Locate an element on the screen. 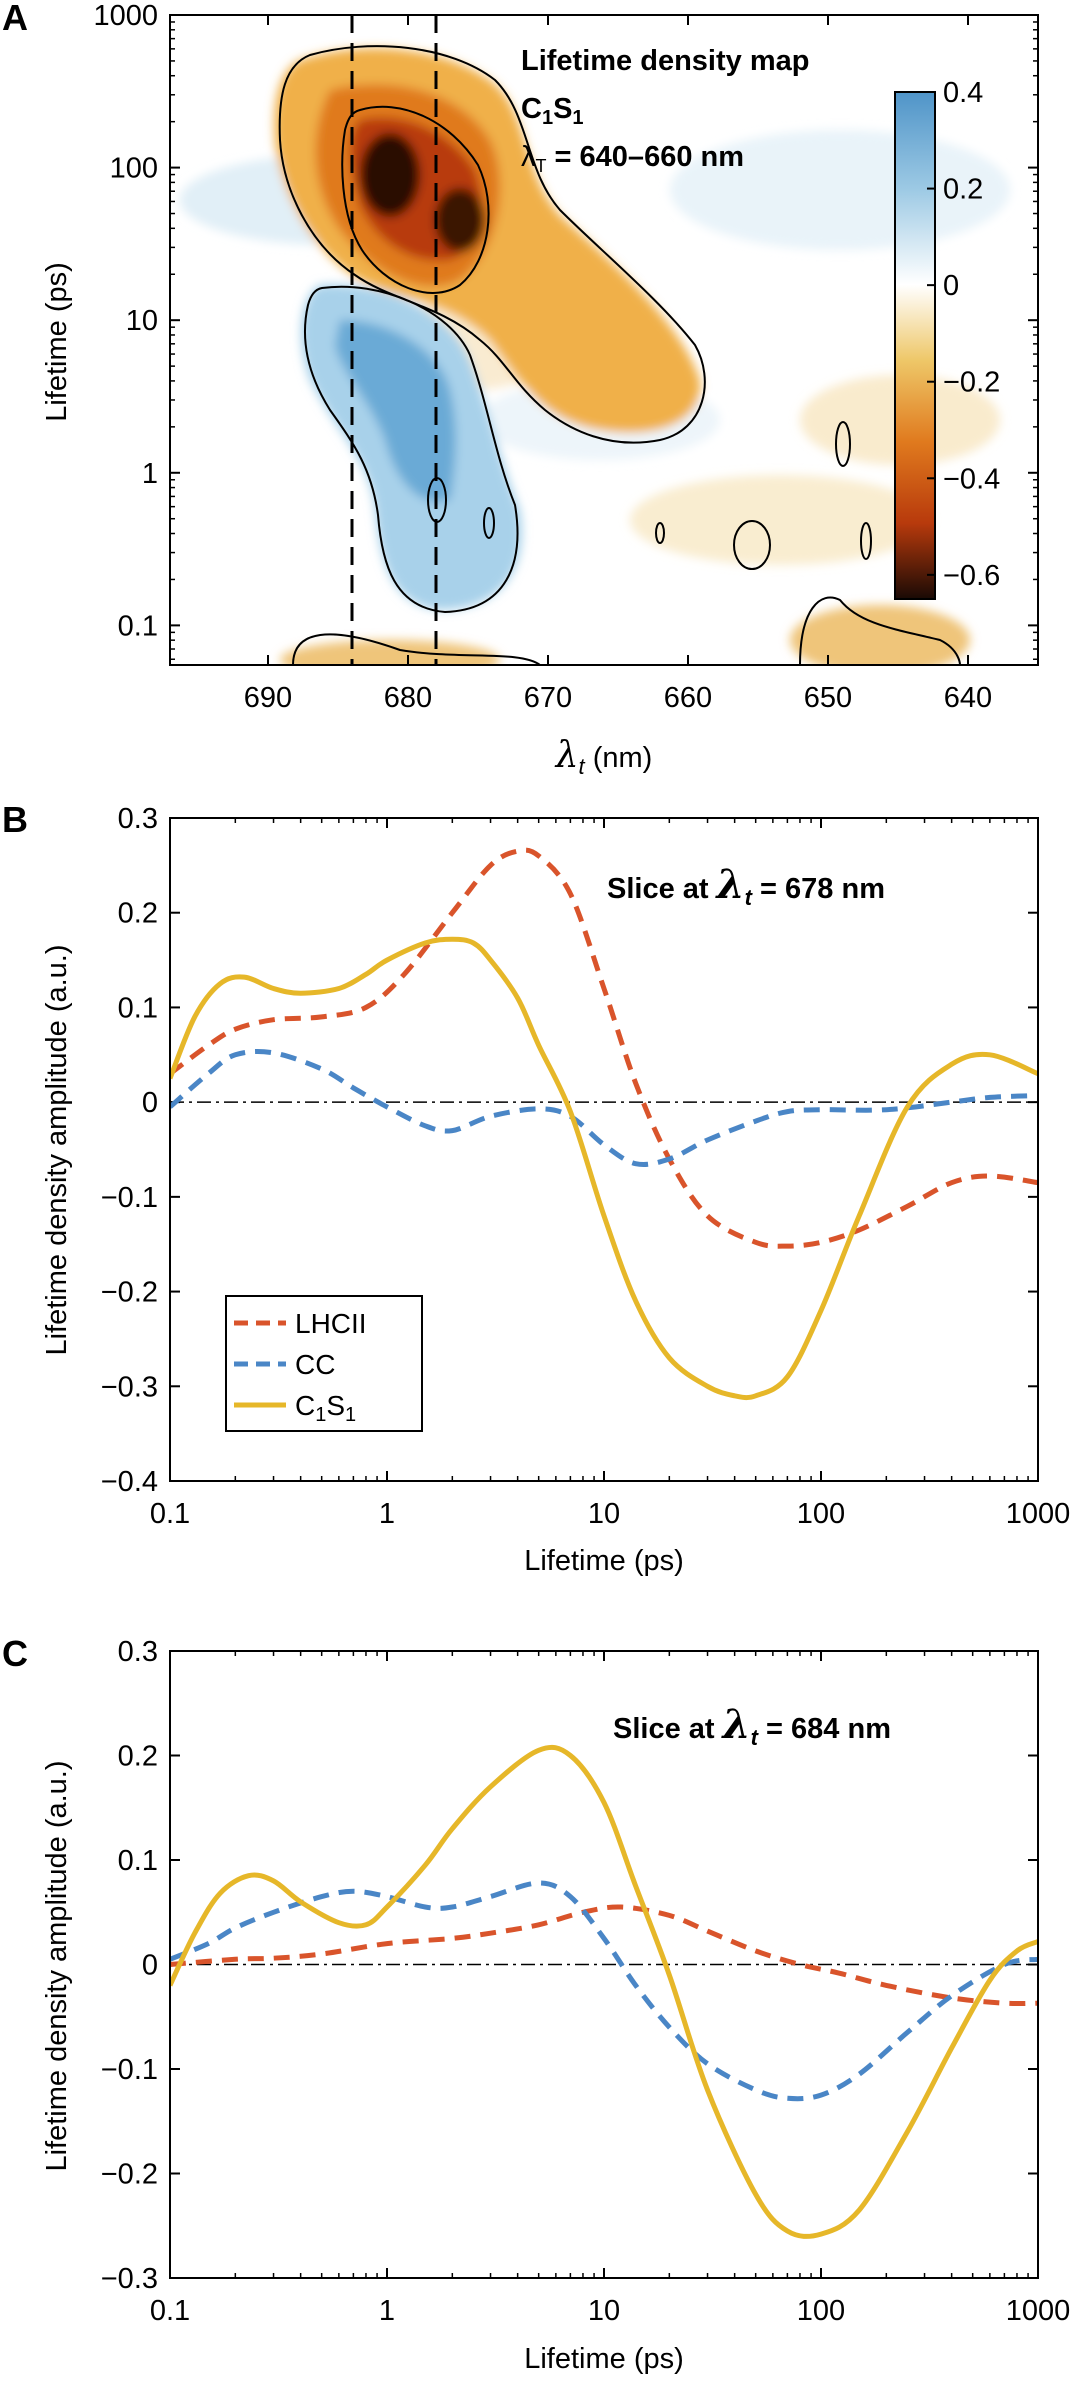 The width and height of the screenshot is (1080, 2383). x-tick-label-a: 670 is located at coordinates (548, 698).